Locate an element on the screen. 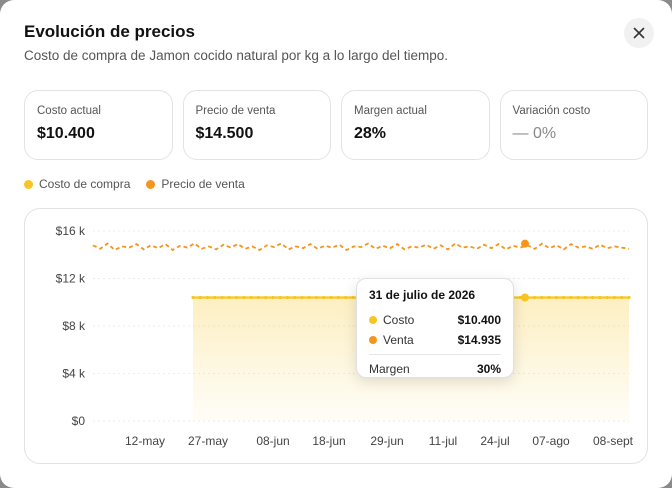  x-tick-label: 11-jul is located at coordinates (443, 441).